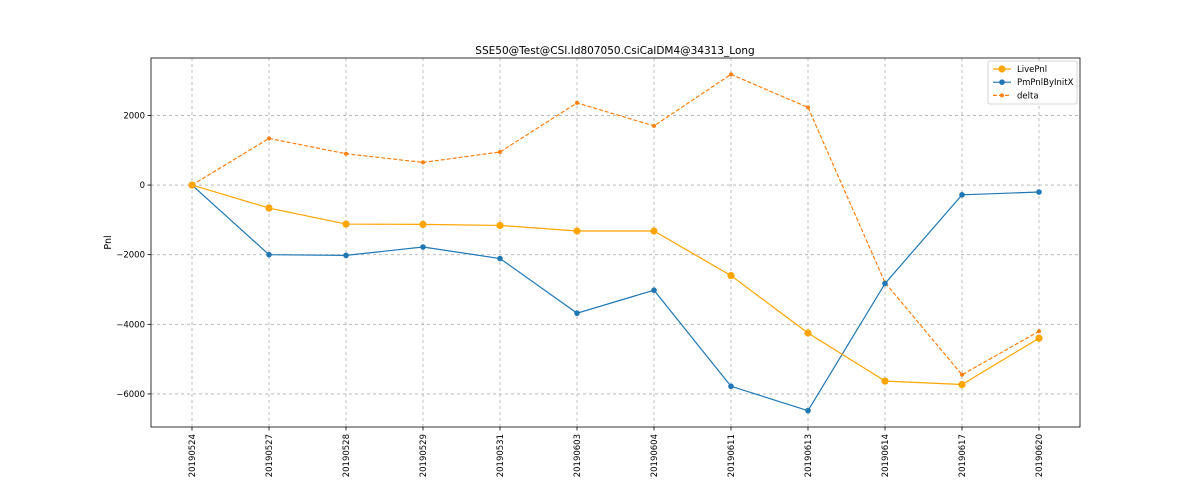 The height and width of the screenshot is (480, 1200). I want to click on x-tick-label: 20190611, so click(732, 455).